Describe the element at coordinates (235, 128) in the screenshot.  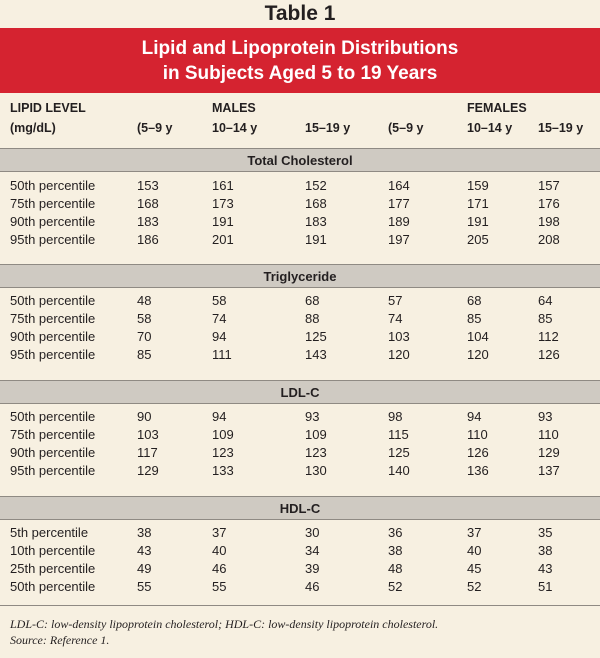
I see `header-males-10-14: 10–14 y` at that location.